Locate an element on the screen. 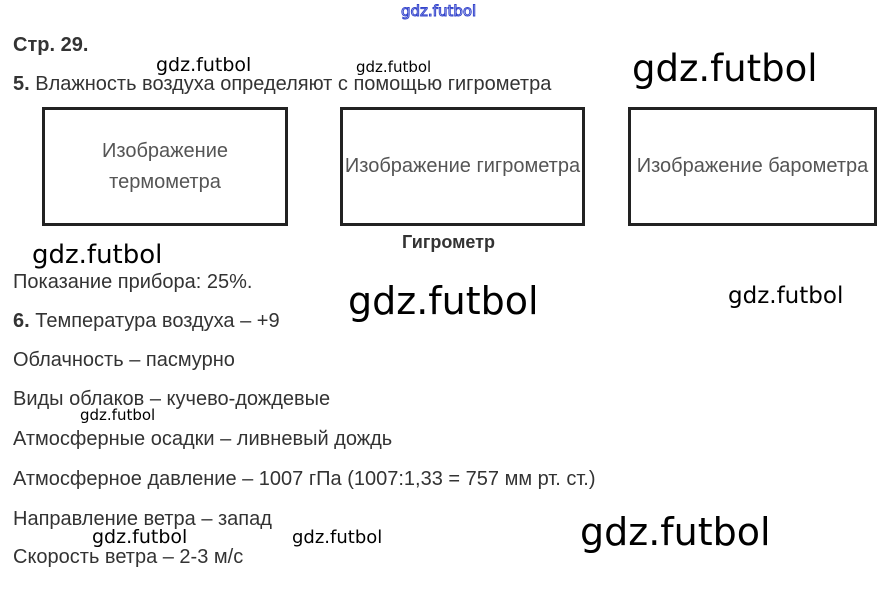 This screenshot has height=591, width=883. question-number: 6. is located at coordinates (21, 321).